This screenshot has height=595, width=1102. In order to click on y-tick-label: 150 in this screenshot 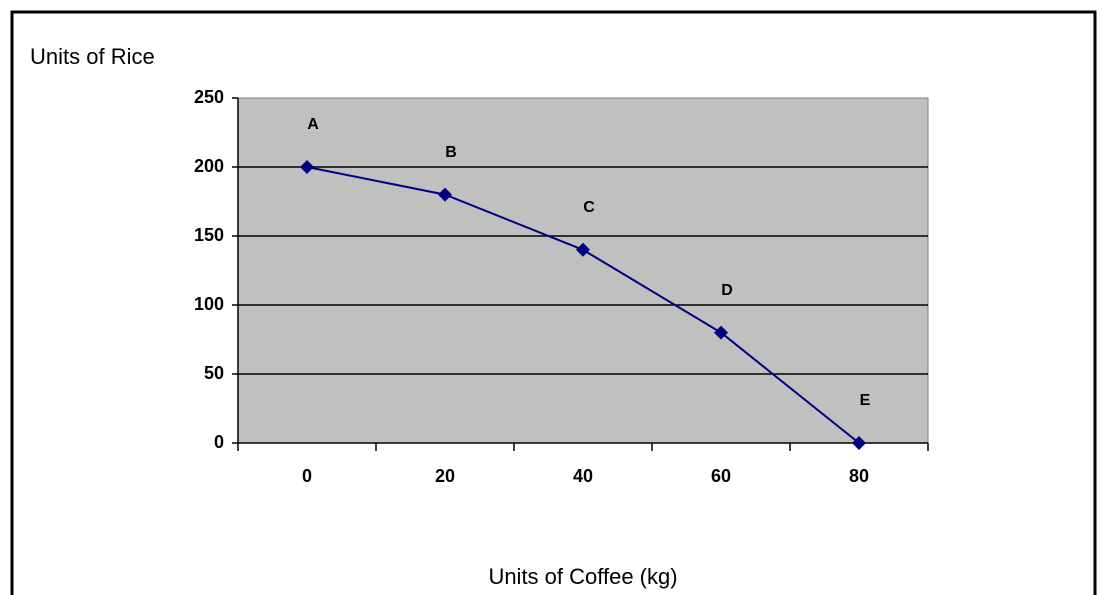, I will do `click(209, 235)`.